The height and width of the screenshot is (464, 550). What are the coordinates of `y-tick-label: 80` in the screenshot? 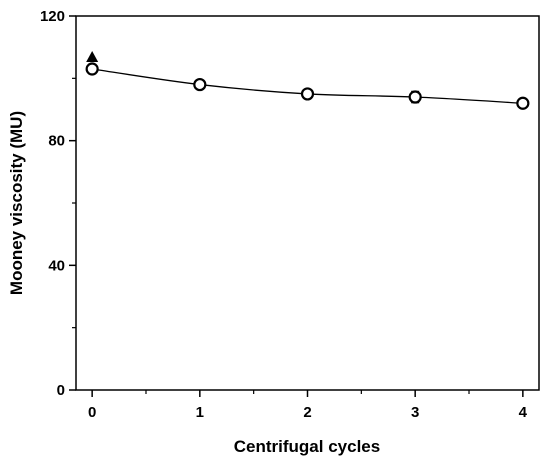 It's located at (56, 141).